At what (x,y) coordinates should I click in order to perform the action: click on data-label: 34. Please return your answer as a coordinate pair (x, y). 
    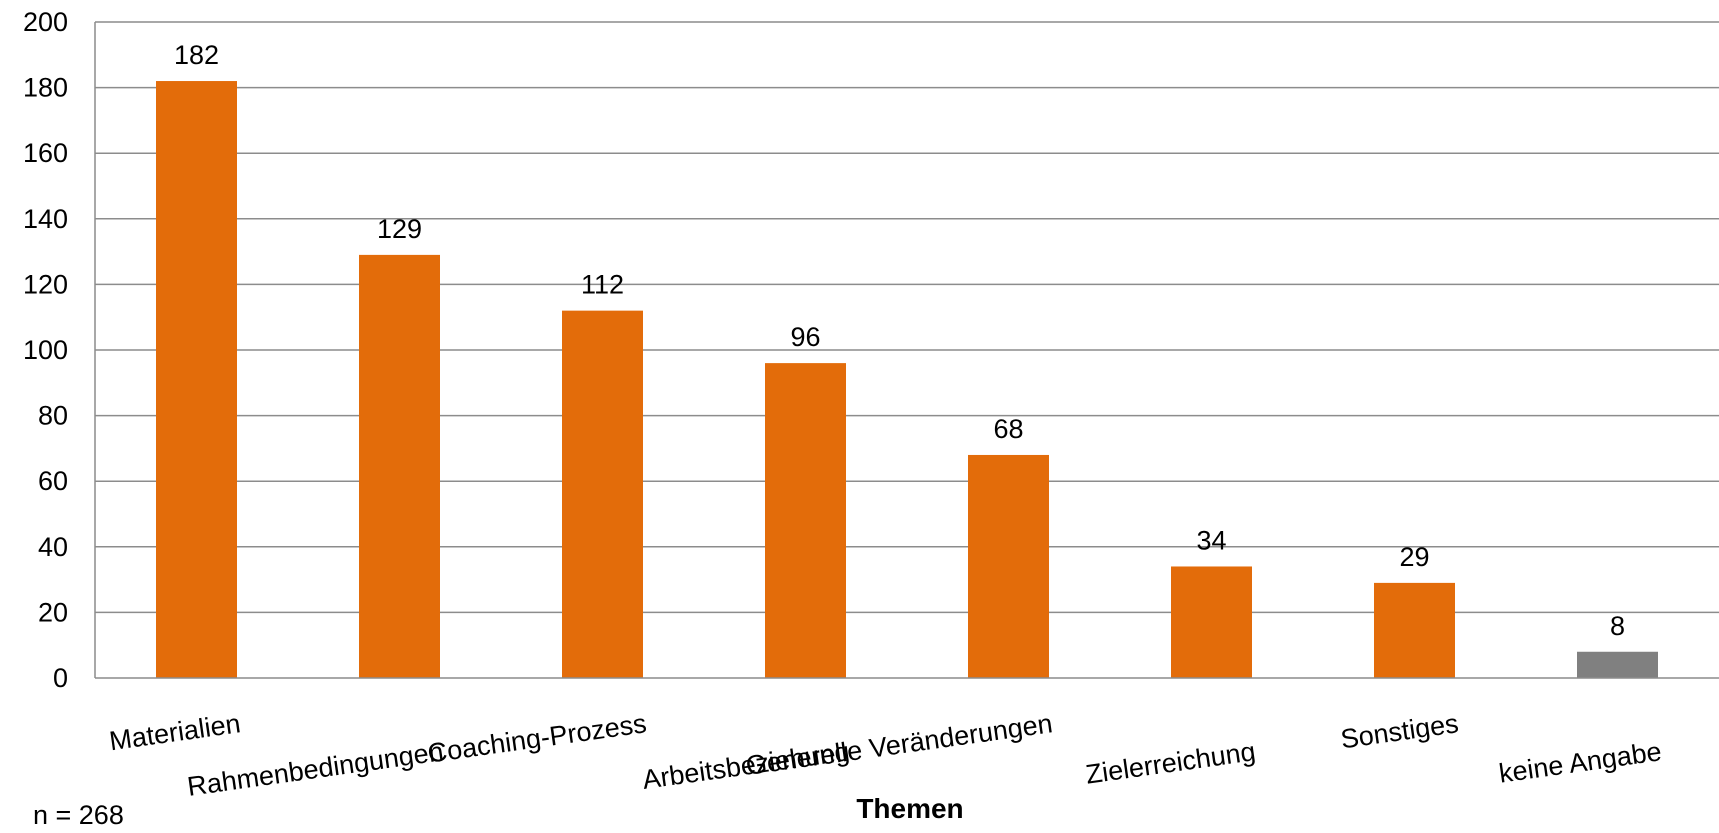
    Looking at the image, I should click on (1211, 540).